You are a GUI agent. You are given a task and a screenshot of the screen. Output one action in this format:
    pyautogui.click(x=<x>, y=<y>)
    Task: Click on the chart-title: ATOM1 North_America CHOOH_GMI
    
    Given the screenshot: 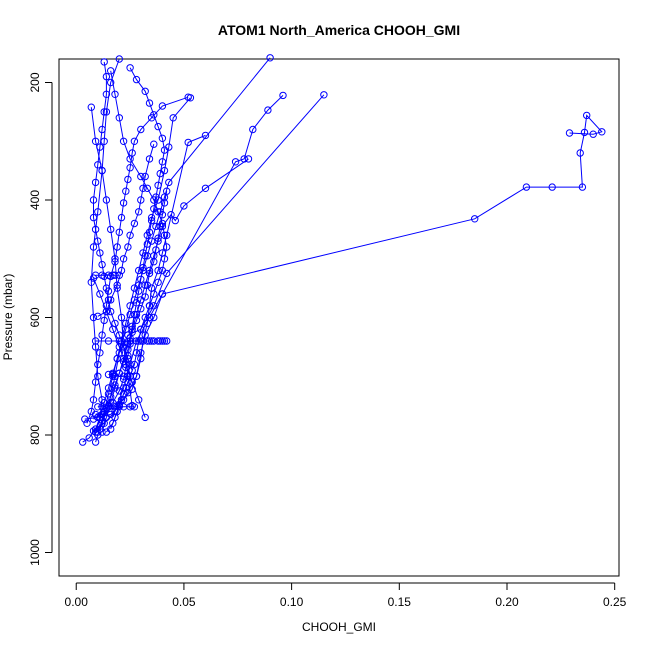 What is the action you would take?
    pyautogui.click(x=339, y=30)
    